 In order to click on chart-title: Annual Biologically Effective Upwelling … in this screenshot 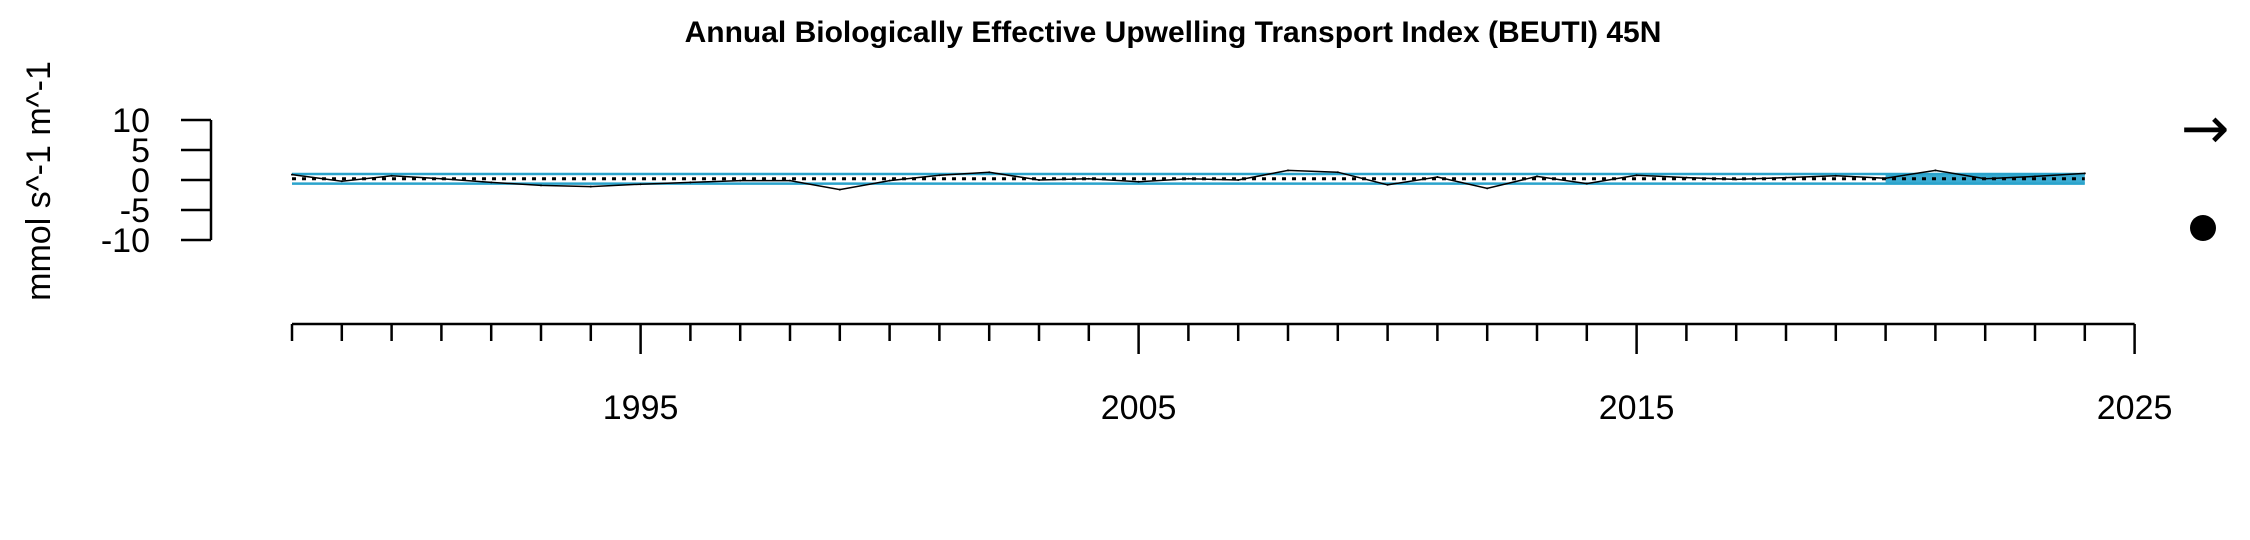, I will do `click(1173, 32)`.